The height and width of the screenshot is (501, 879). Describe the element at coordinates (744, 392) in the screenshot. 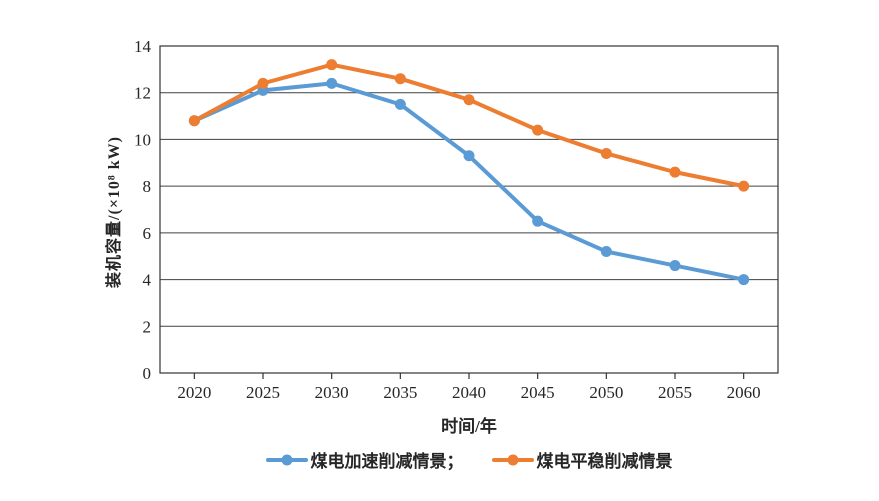

I see `x-tick-label: 2060` at that location.